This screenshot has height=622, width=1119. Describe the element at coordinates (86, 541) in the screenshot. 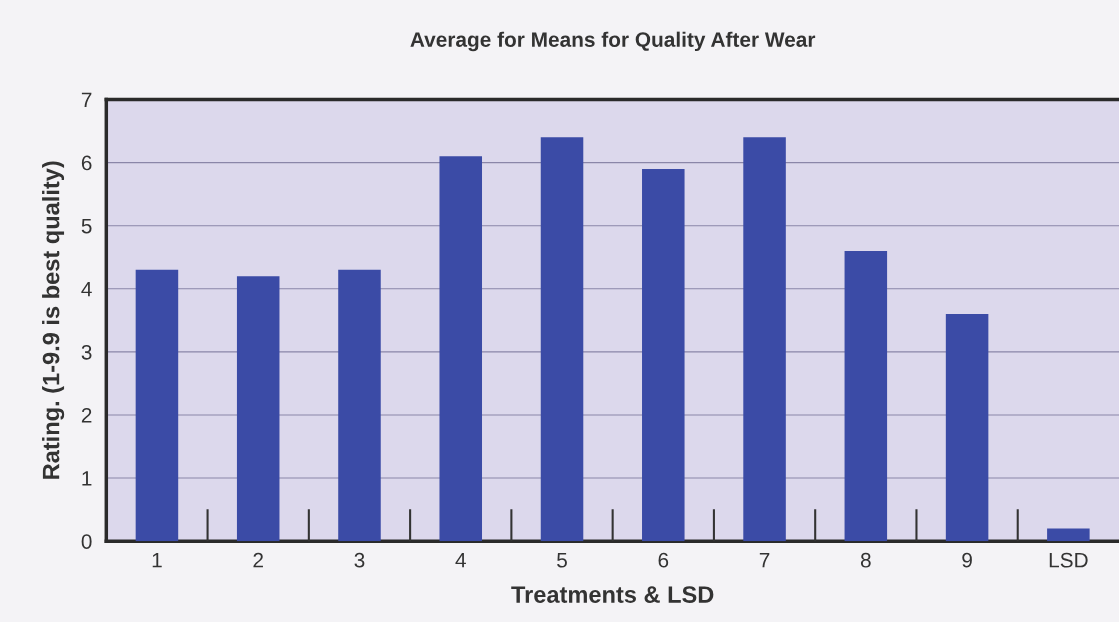

I see `y-tick-label: 0` at that location.